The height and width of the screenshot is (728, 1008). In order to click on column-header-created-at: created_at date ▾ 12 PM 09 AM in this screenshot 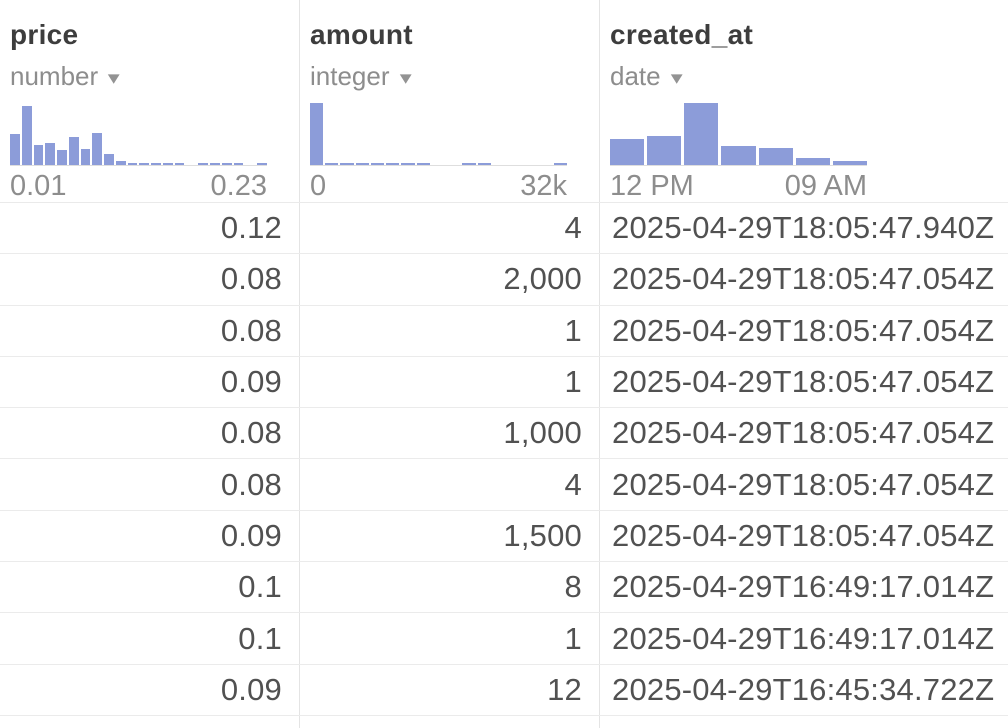, I will do `click(804, 101)`.